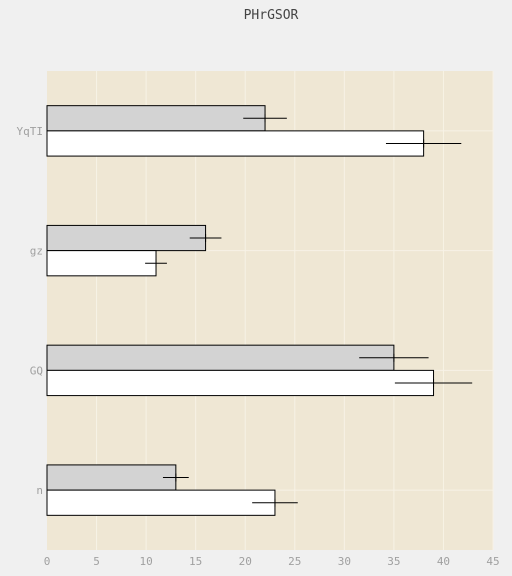 The width and height of the screenshot is (512, 576). Describe the element at coordinates (145, 561) in the screenshot. I see `x-tick-label: 10` at that location.